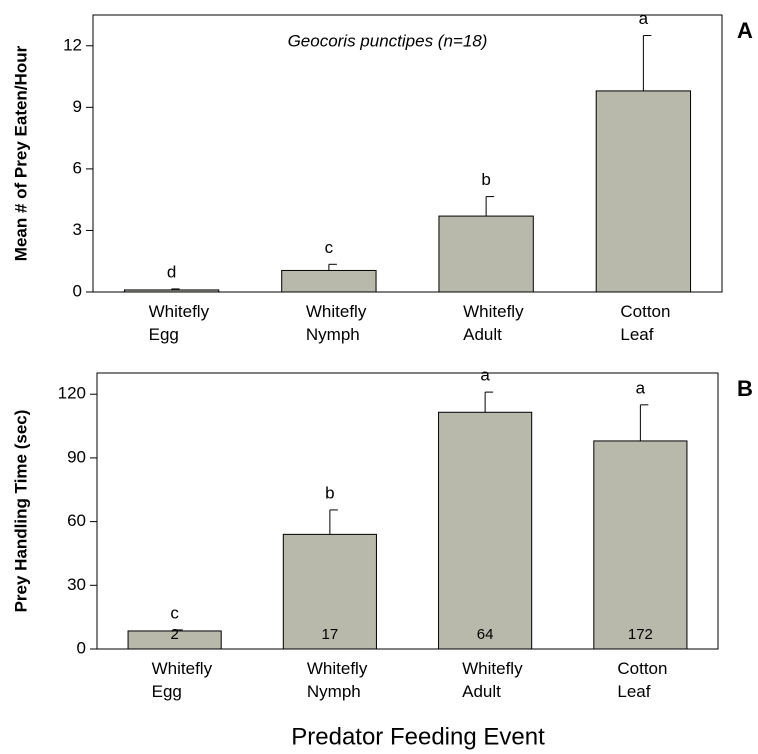 Image resolution: width=758 pixels, height=754 pixels. I want to click on y-tick-label: 6, so click(77, 167).